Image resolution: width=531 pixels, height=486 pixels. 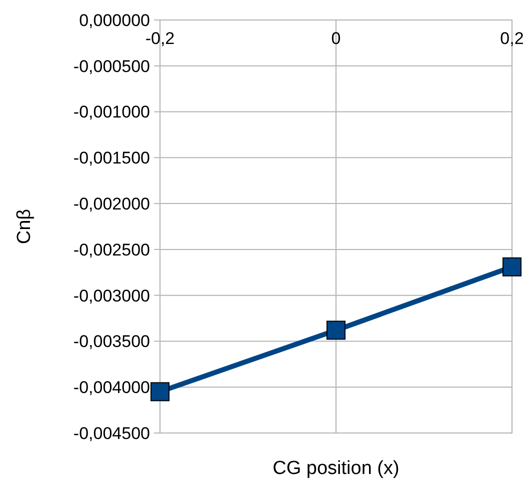 I want to click on y-tick-label: -0,003500, so click(x=111, y=342).